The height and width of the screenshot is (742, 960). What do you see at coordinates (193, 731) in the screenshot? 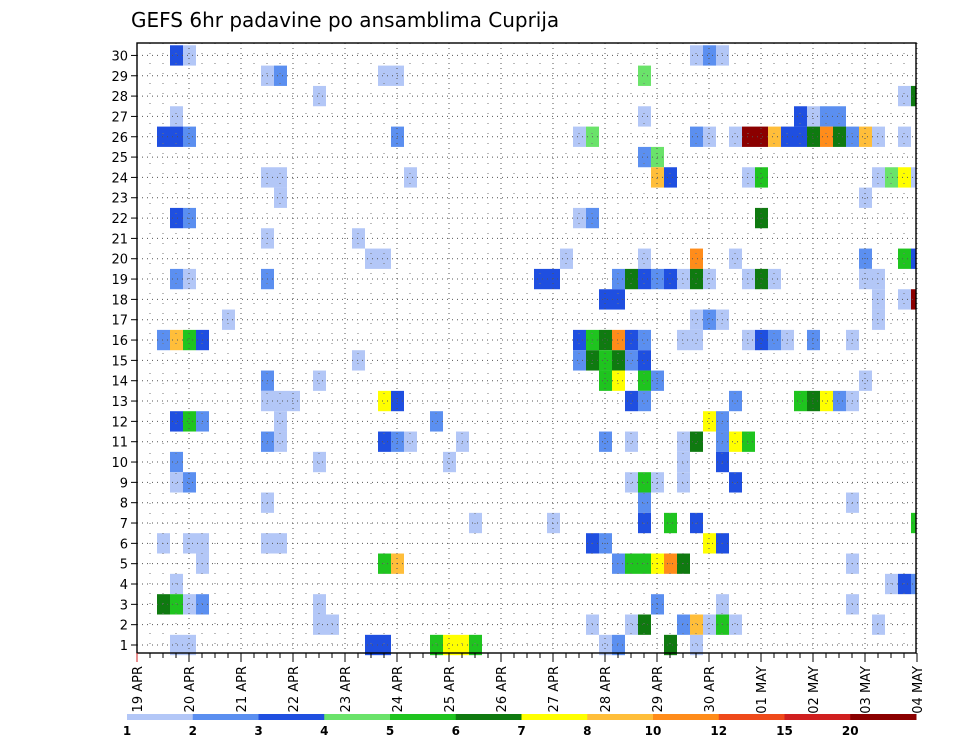
I see `colorbar-label: 2` at bounding box center [193, 731].